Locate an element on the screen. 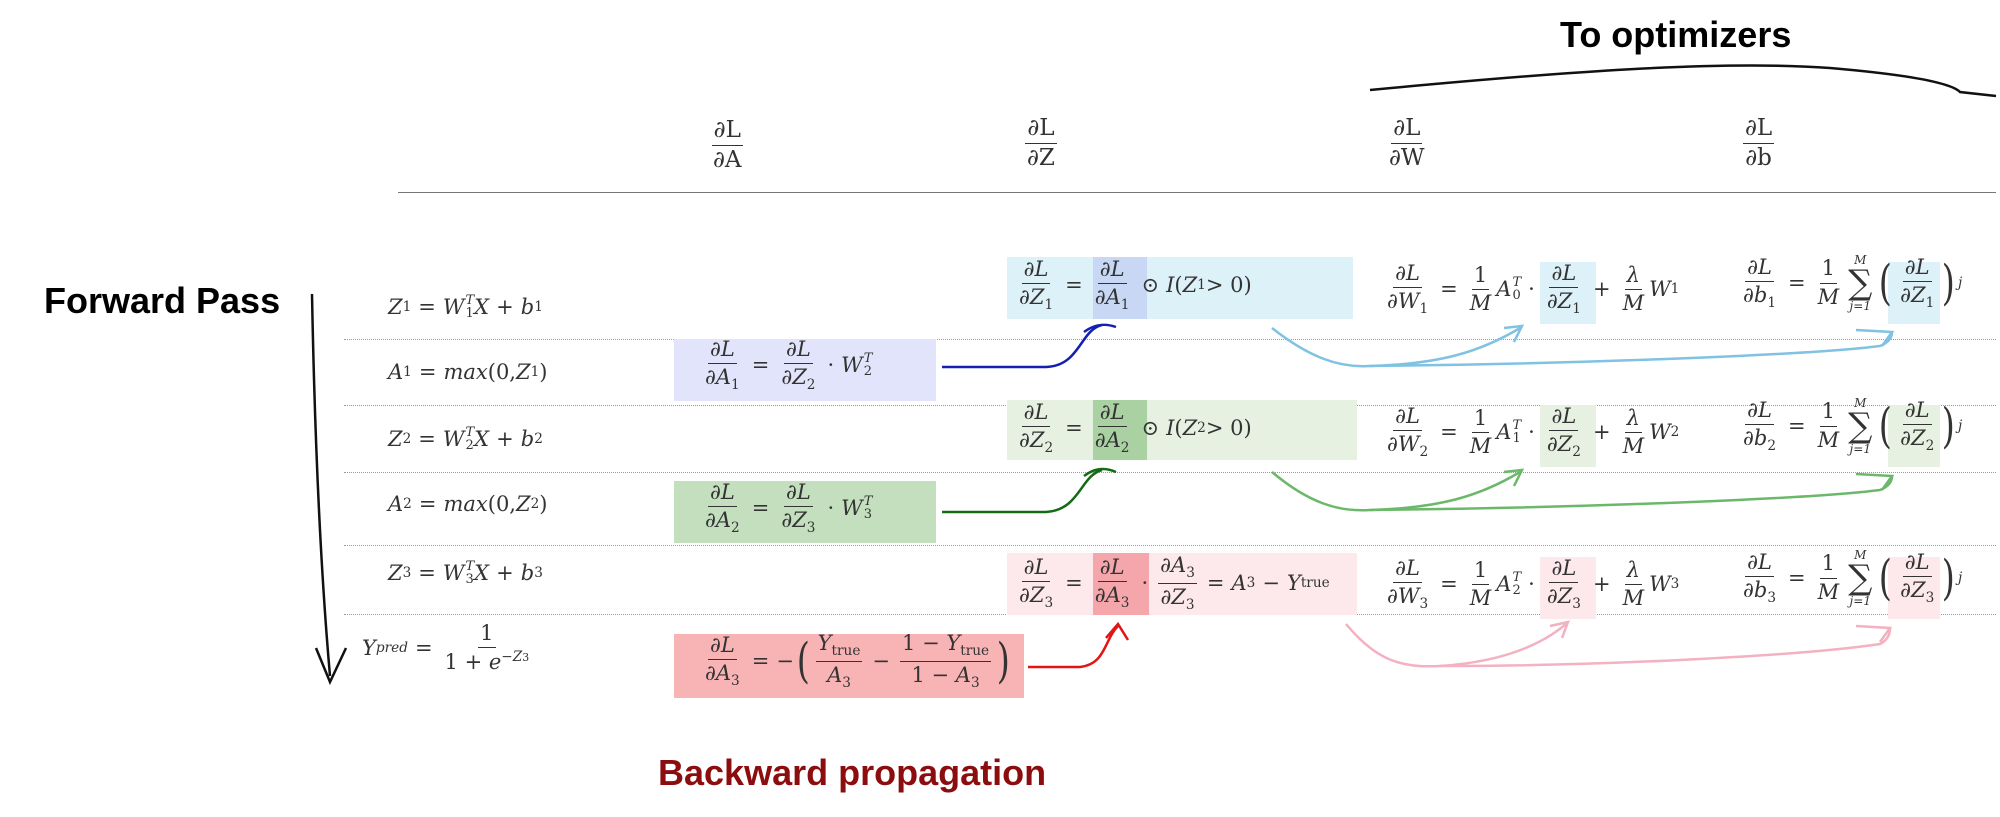 This screenshot has width=2000, height=817. header-dL-dW: ∂L ∂W is located at coordinates (1407, 143).